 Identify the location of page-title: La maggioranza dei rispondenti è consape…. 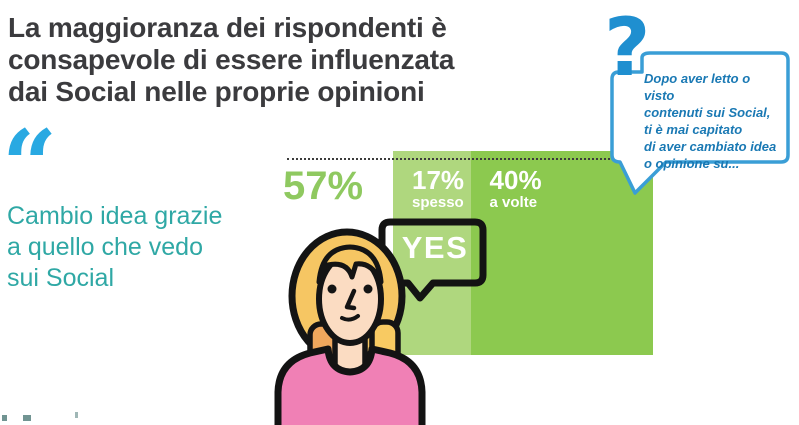
(253, 60).